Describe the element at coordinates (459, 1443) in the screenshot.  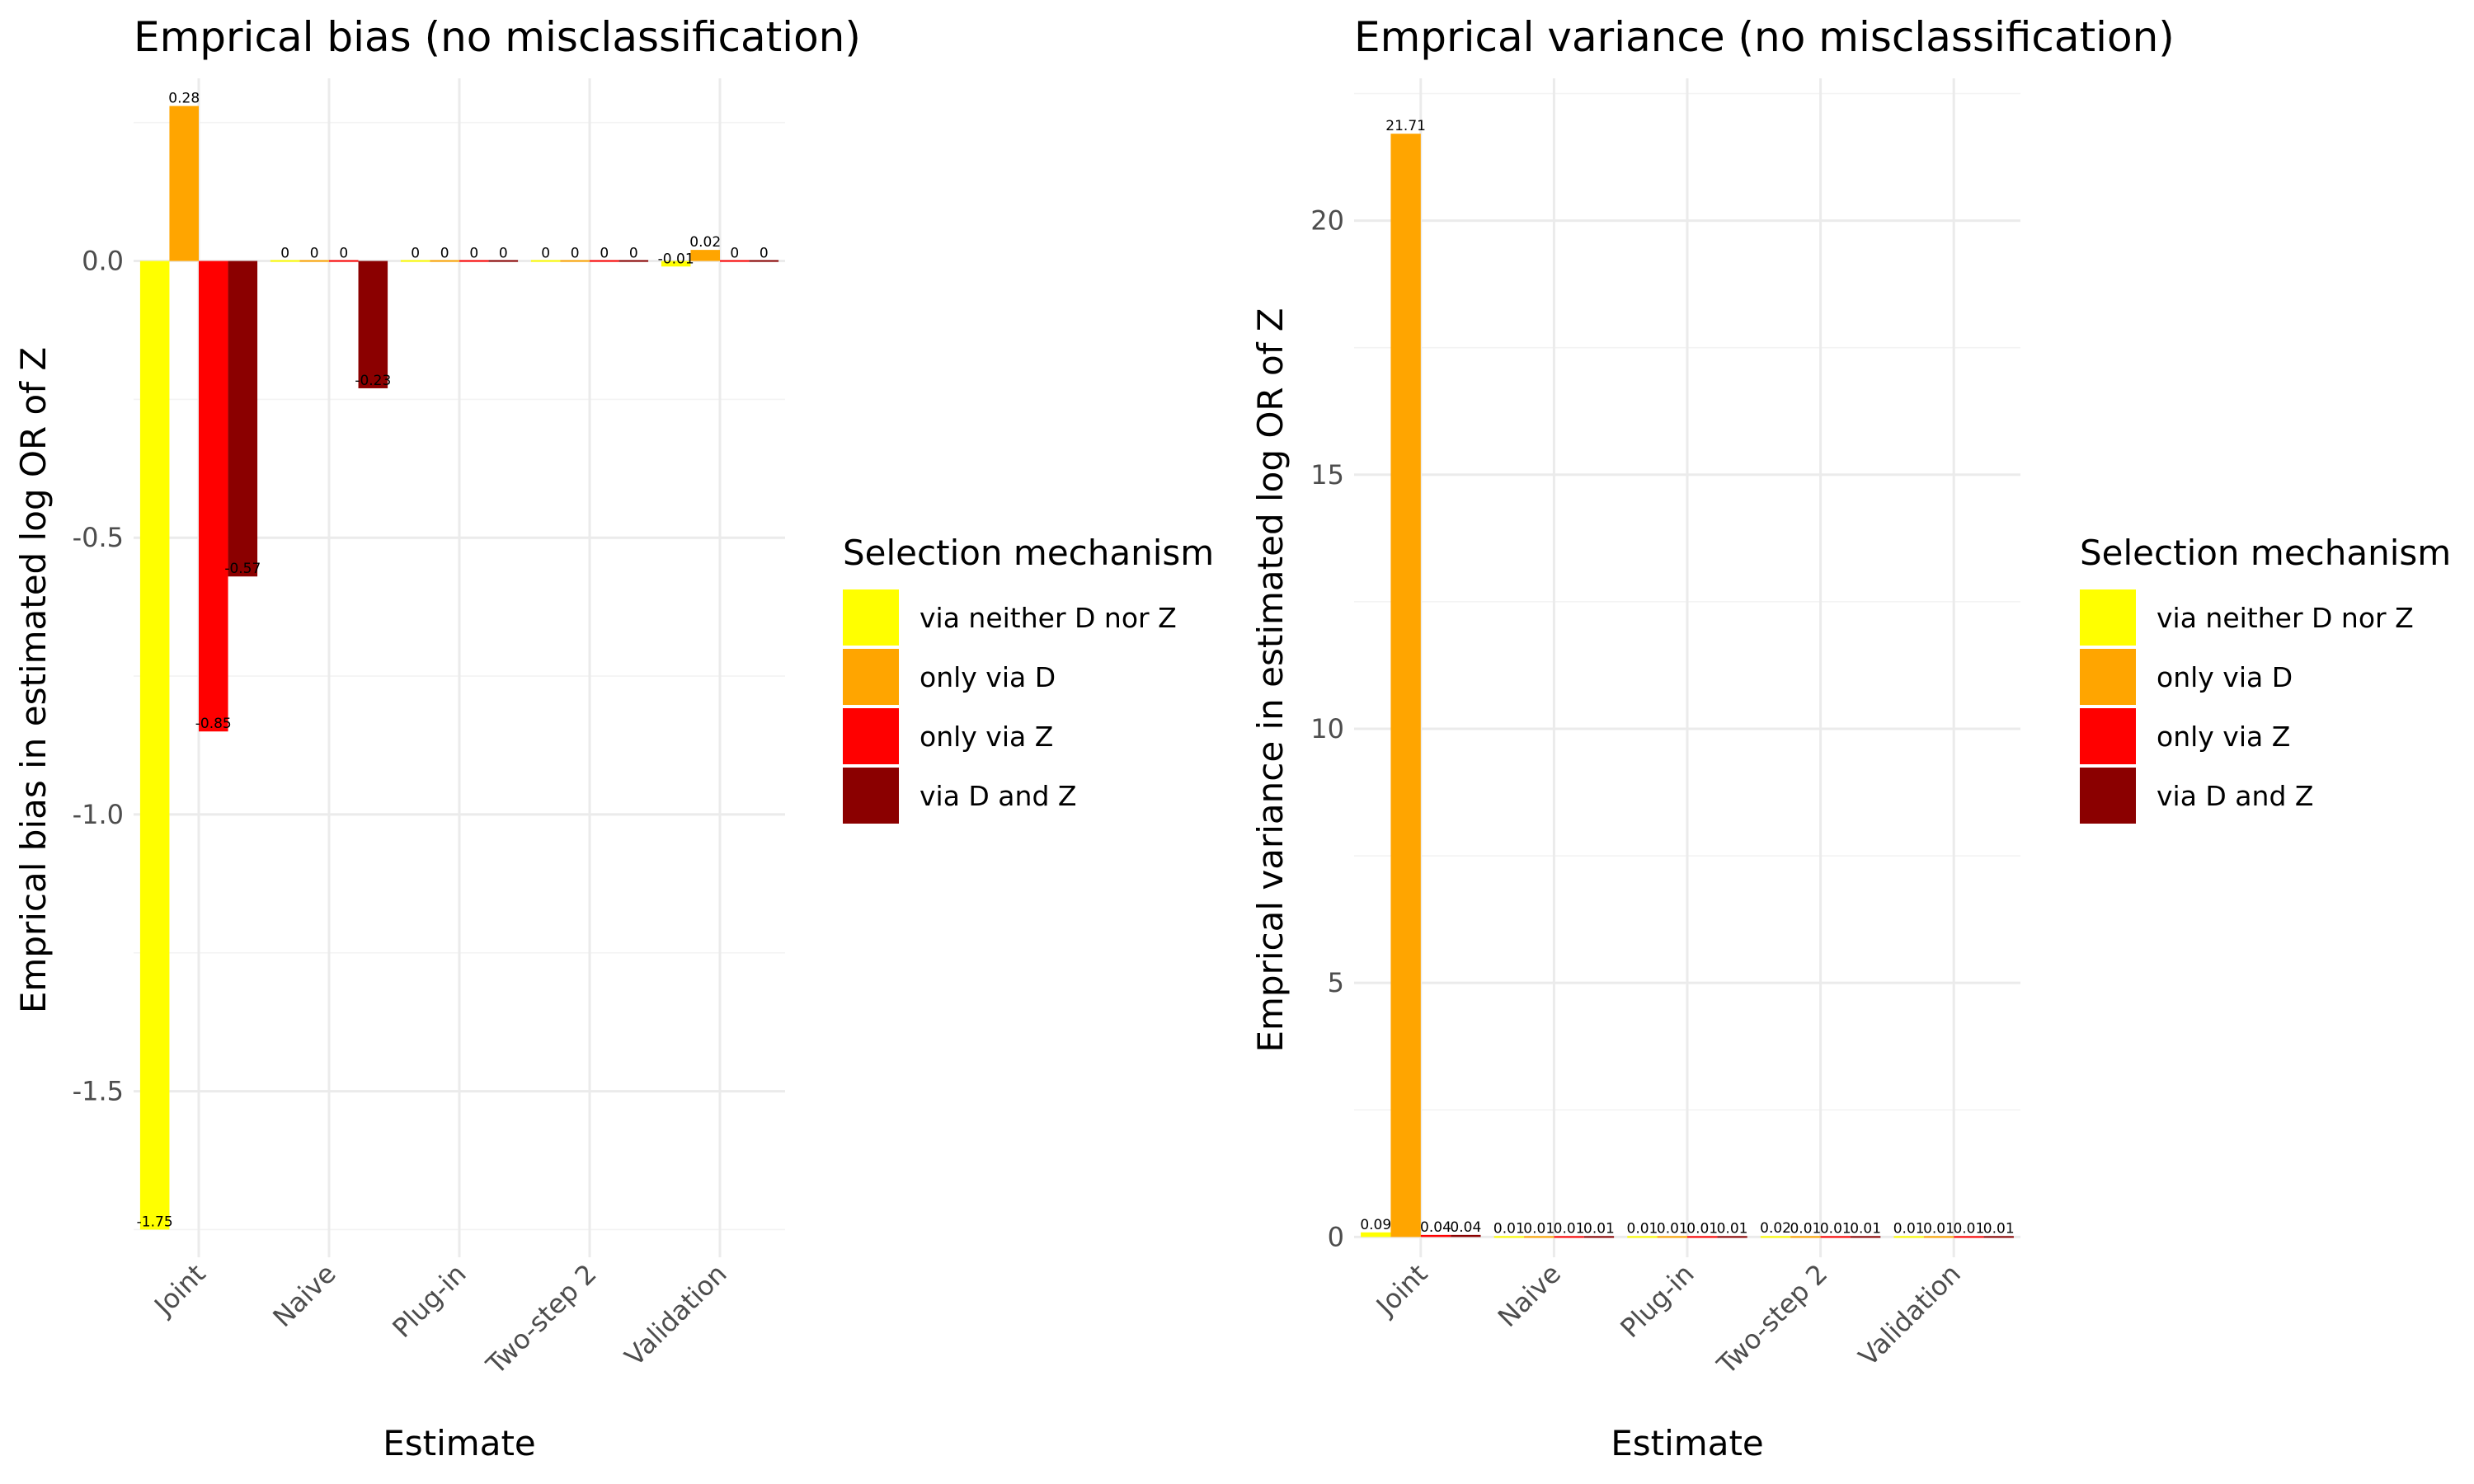
I see `bias-chart-x-axis-title: Estimate` at that location.